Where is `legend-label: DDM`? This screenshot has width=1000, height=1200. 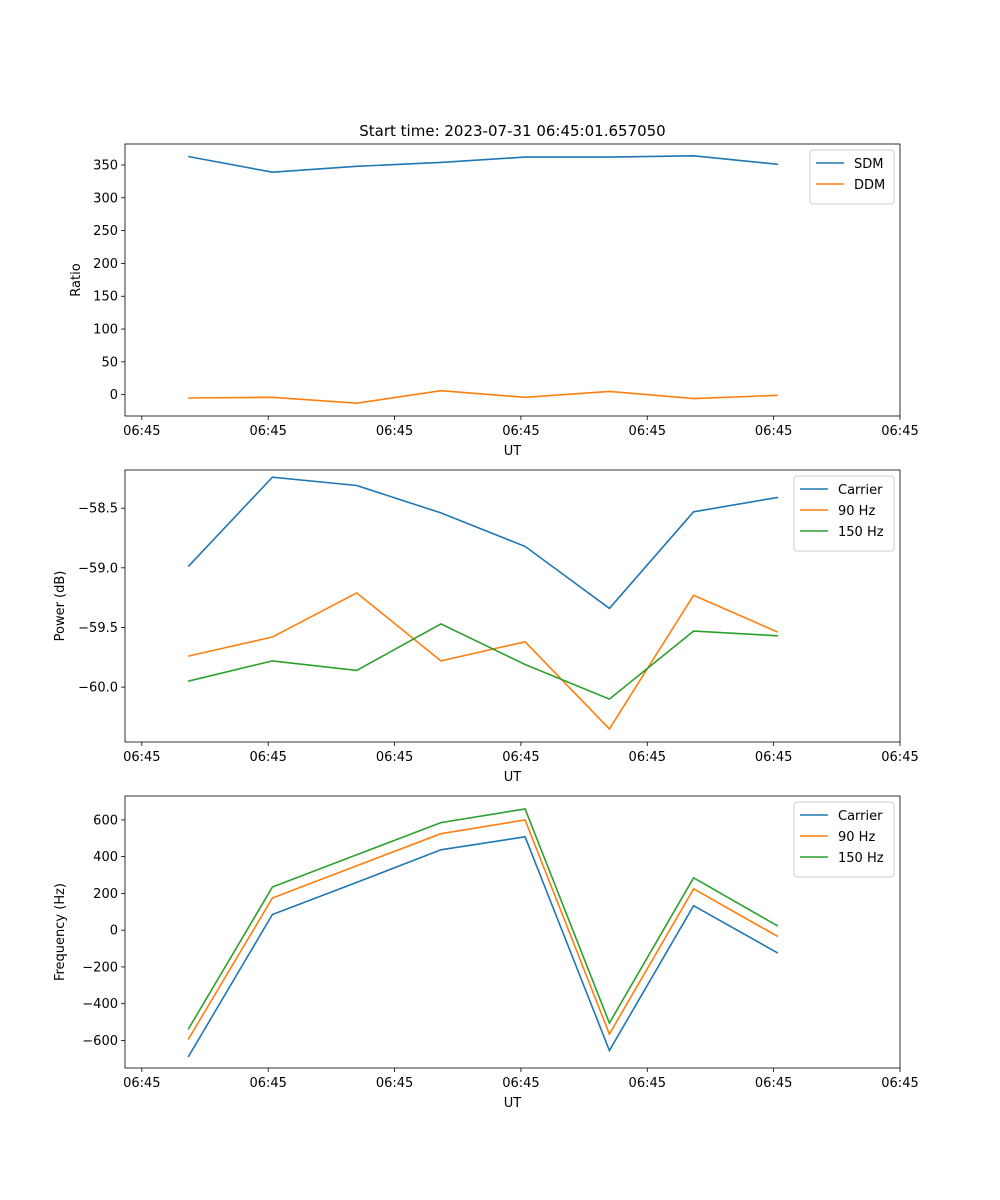 legend-label: DDM is located at coordinates (869, 185).